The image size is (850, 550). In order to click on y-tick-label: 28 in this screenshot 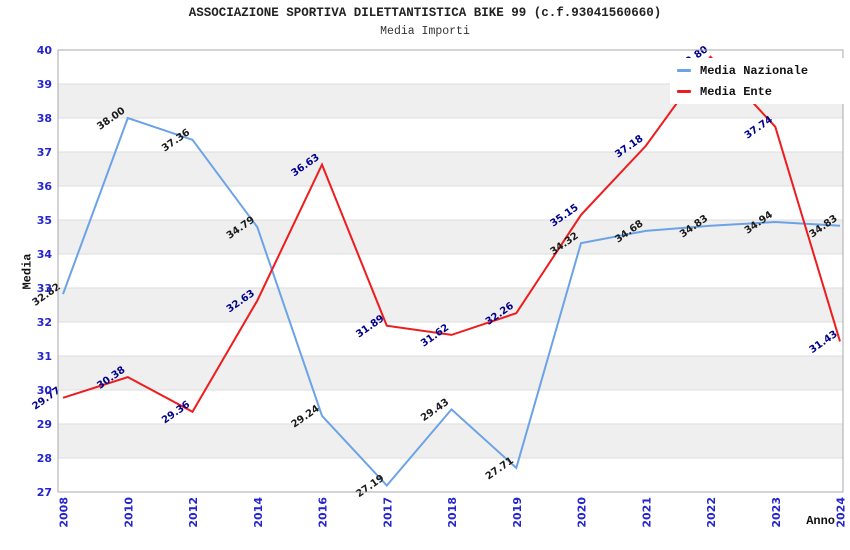, I will do `click(44, 458)`.